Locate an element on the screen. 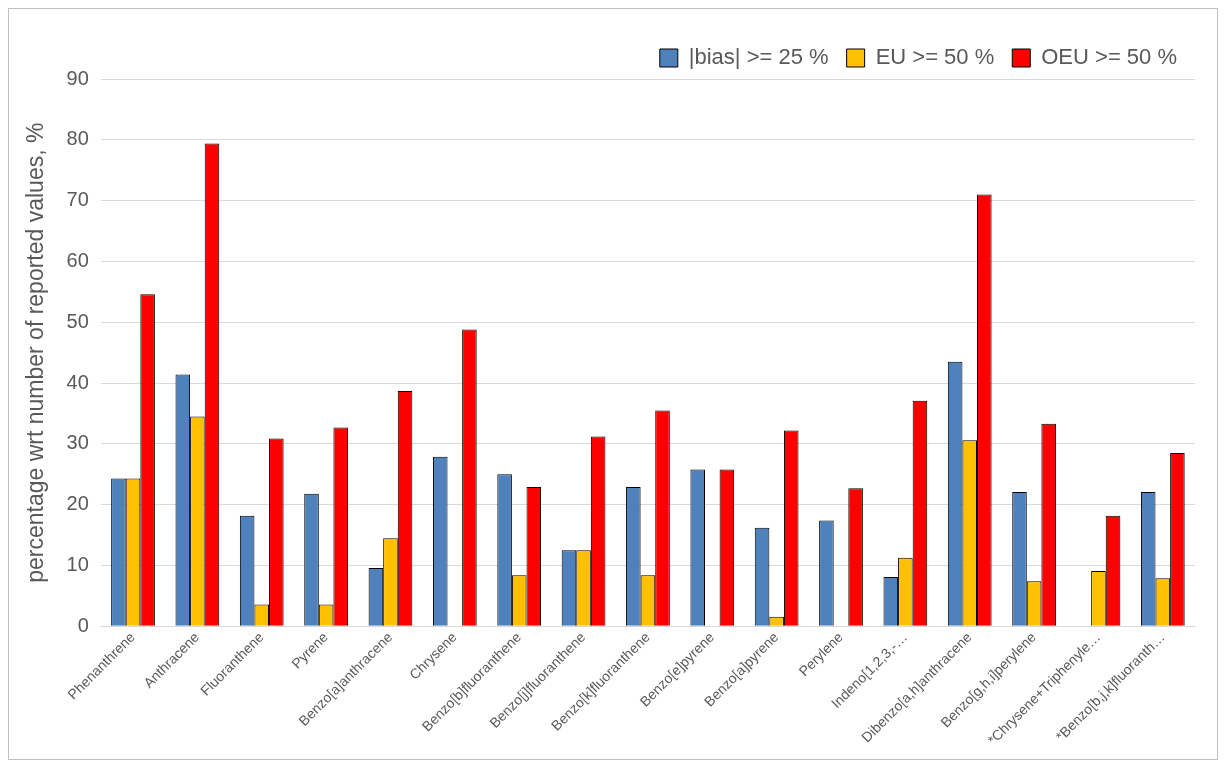 The image size is (1226, 767). y-tick-label: 30 is located at coordinates (77, 442).